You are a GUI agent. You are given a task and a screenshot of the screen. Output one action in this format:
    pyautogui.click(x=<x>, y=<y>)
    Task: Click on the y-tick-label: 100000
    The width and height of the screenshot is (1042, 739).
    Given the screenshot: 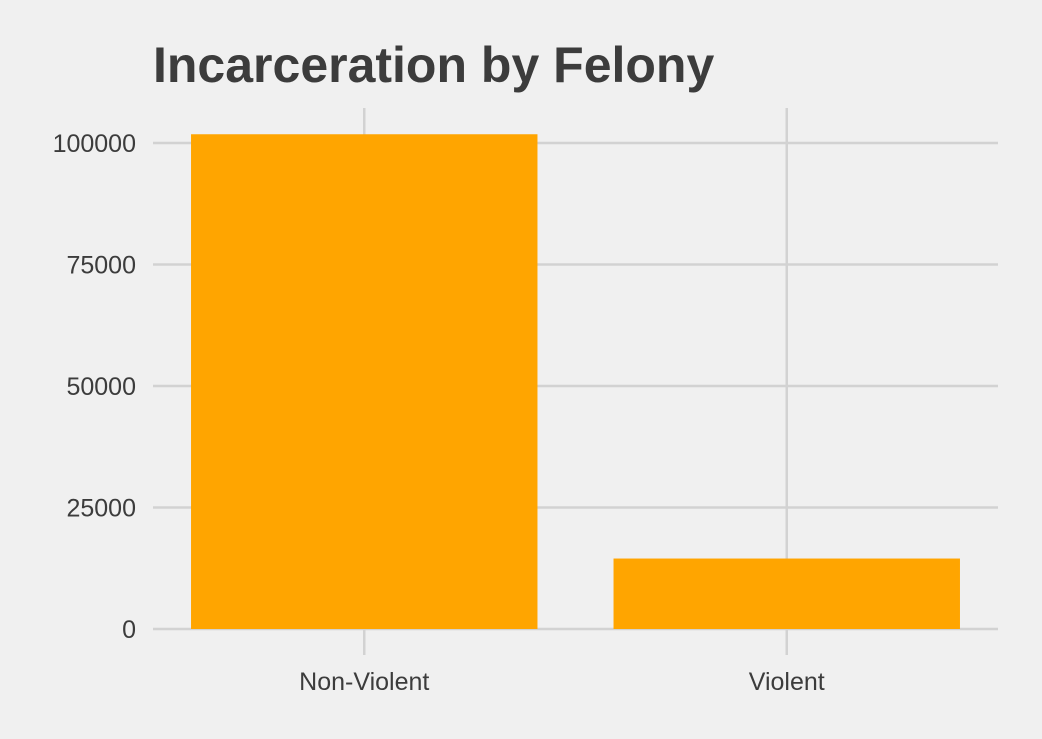 What is the action you would take?
    pyautogui.click(x=94, y=144)
    